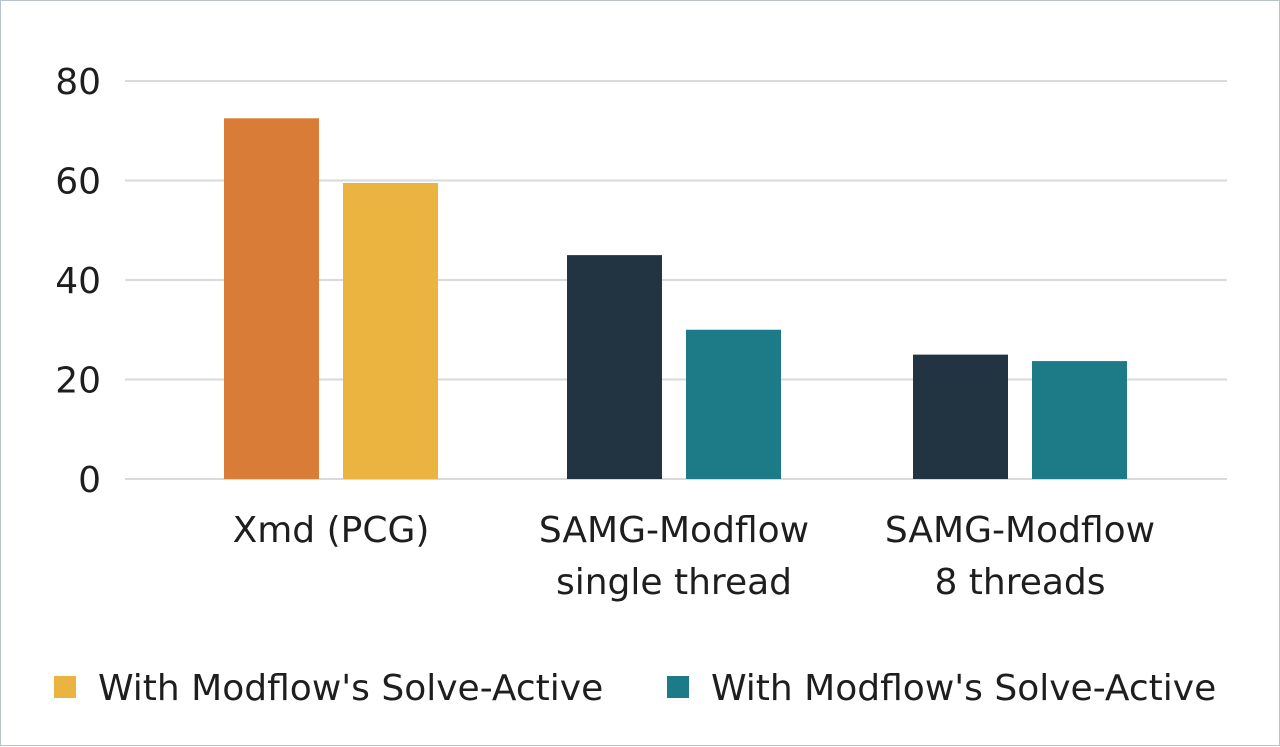  I want to click on x-category-label: 8 threads, so click(1019, 582).